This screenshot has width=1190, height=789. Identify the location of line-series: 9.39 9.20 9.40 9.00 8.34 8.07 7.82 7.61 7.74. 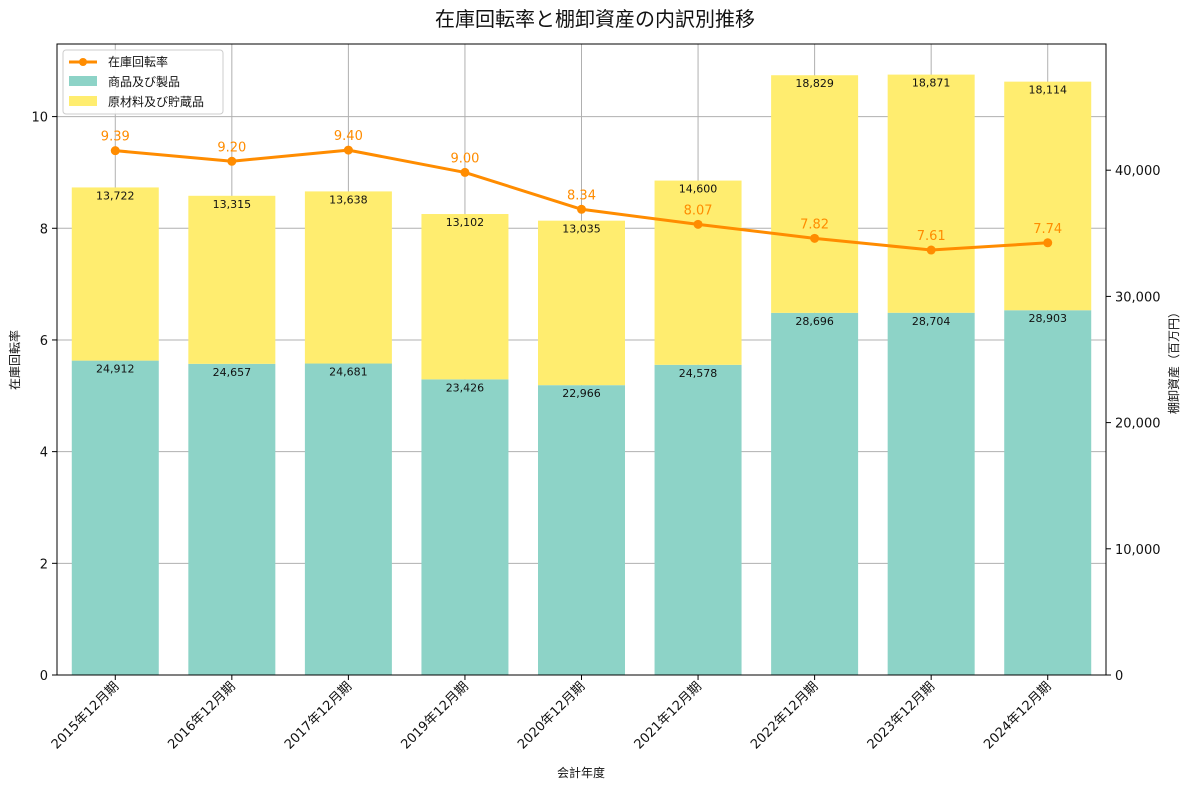
(581, 192).